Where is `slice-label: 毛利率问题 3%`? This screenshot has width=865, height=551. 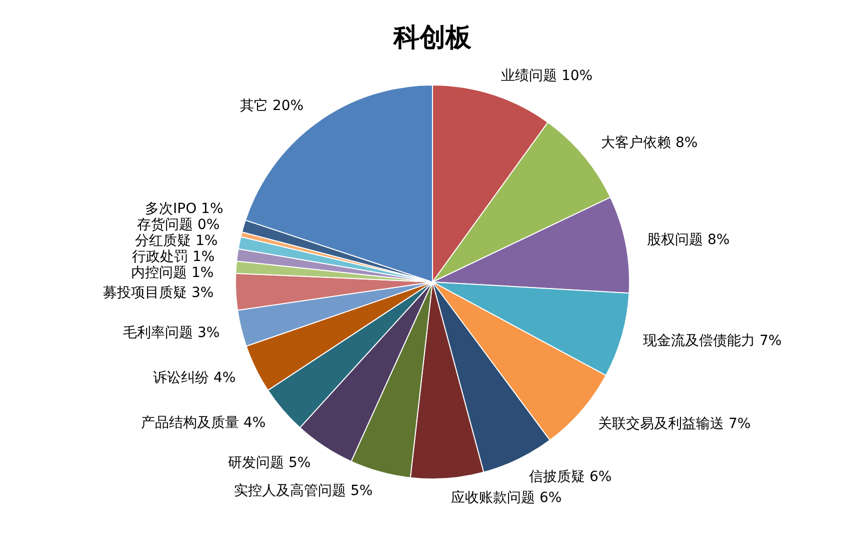 slice-label: 毛利率问题 3% is located at coordinates (171, 333).